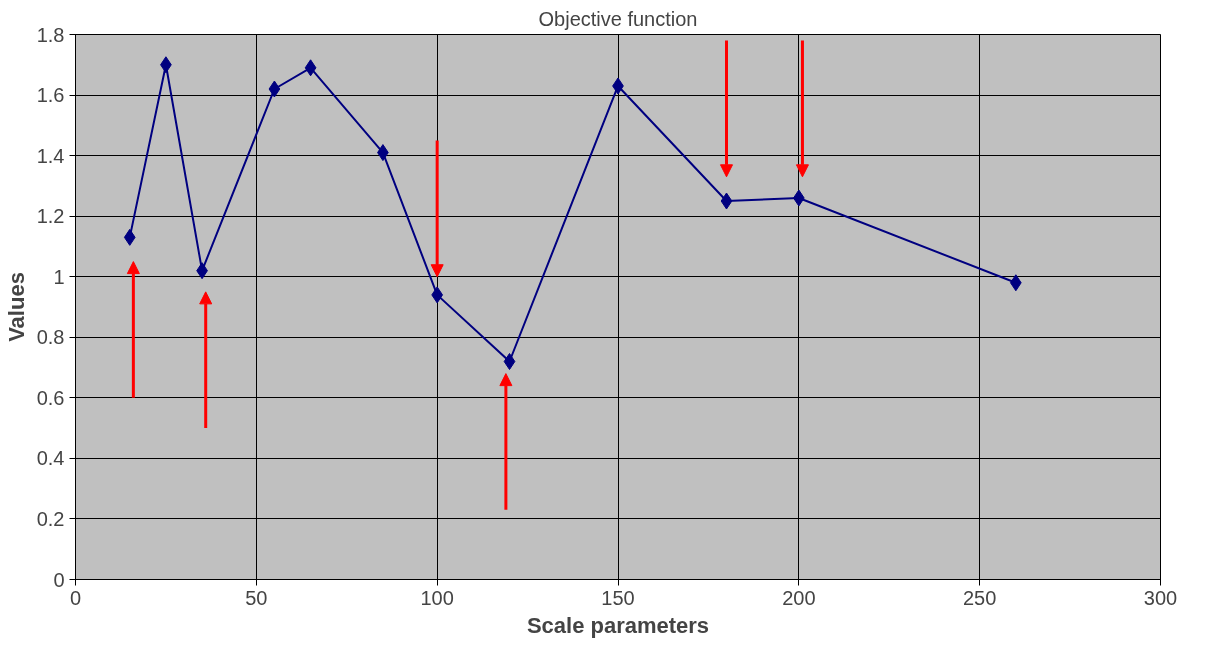 Image resolution: width=1219 pixels, height=666 pixels. Describe the element at coordinates (59, 276) in the screenshot. I see `y-tick-label: 1` at that location.